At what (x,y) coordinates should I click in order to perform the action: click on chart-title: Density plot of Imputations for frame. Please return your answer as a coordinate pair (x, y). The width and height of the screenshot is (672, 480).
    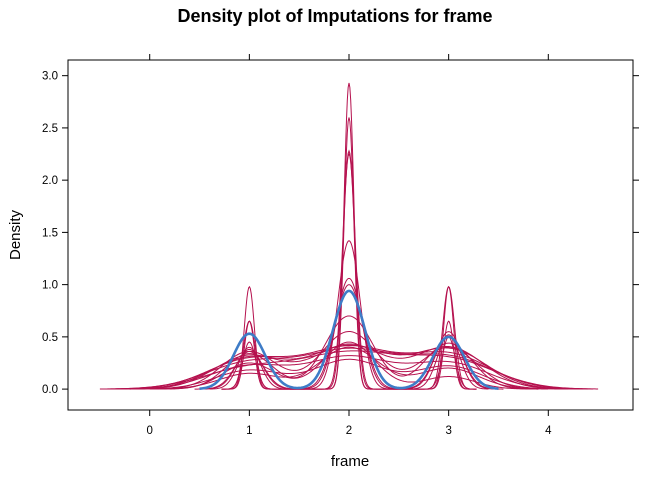
    Looking at the image, I should click on (334, 16).